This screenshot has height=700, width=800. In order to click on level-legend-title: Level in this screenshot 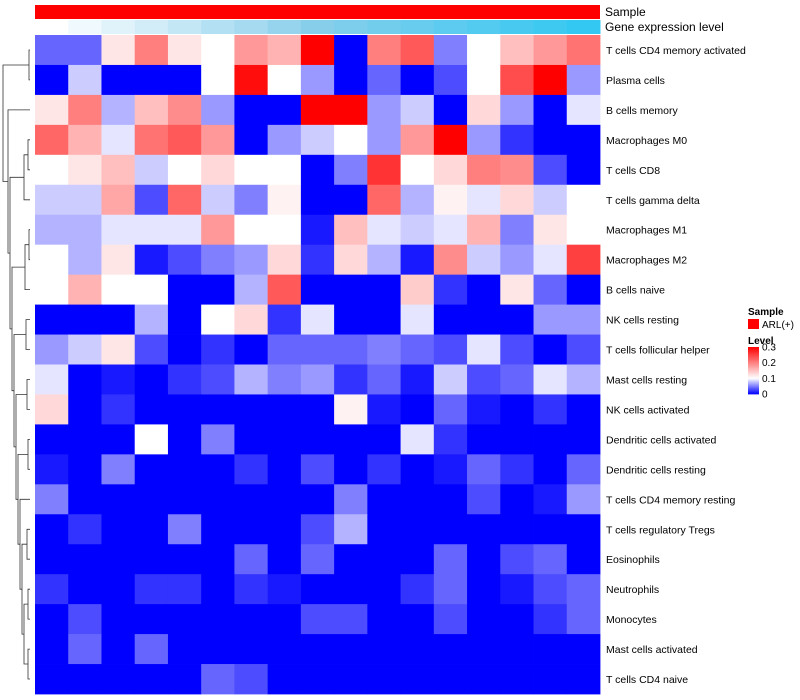, I will do `click(761, 341)`.